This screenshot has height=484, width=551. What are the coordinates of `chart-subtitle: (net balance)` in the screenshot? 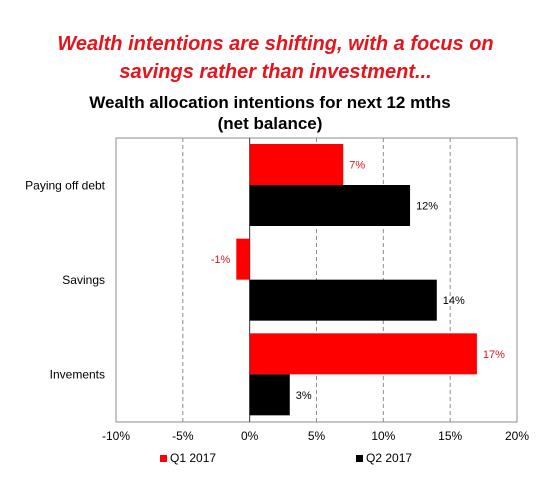 It's located at (270, 123).